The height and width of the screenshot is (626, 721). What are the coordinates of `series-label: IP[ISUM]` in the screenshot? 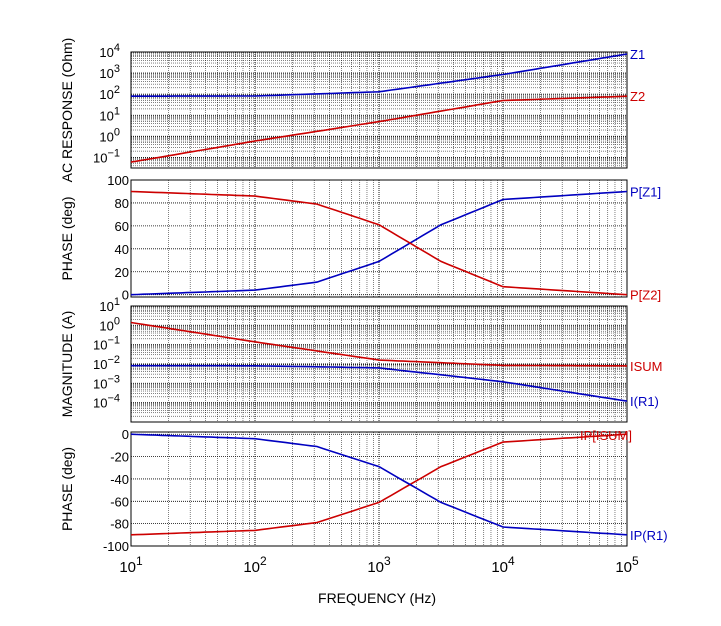 It's located at (606, 435).